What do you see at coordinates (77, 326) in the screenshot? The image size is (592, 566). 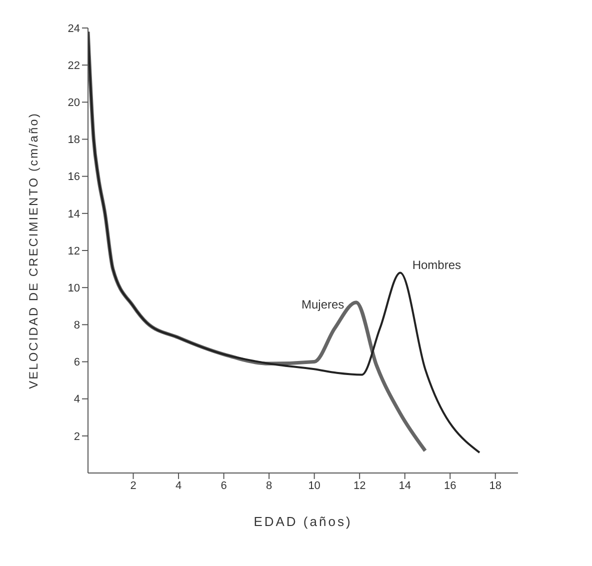 I see `y-tick-label: 8` at bounding box center [77, 326].